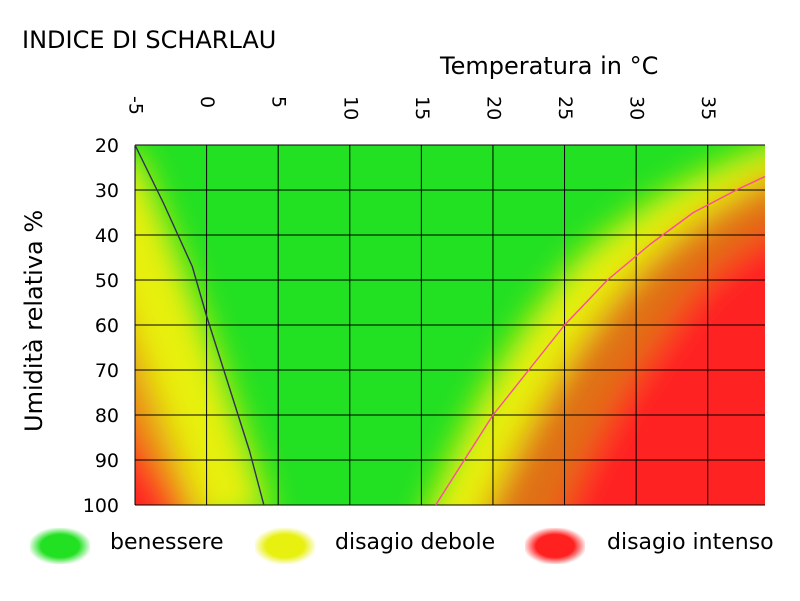 The width and height of the screenshot is (800, 601). I want to click on legend-swatch-benessere, so click(60, 546).